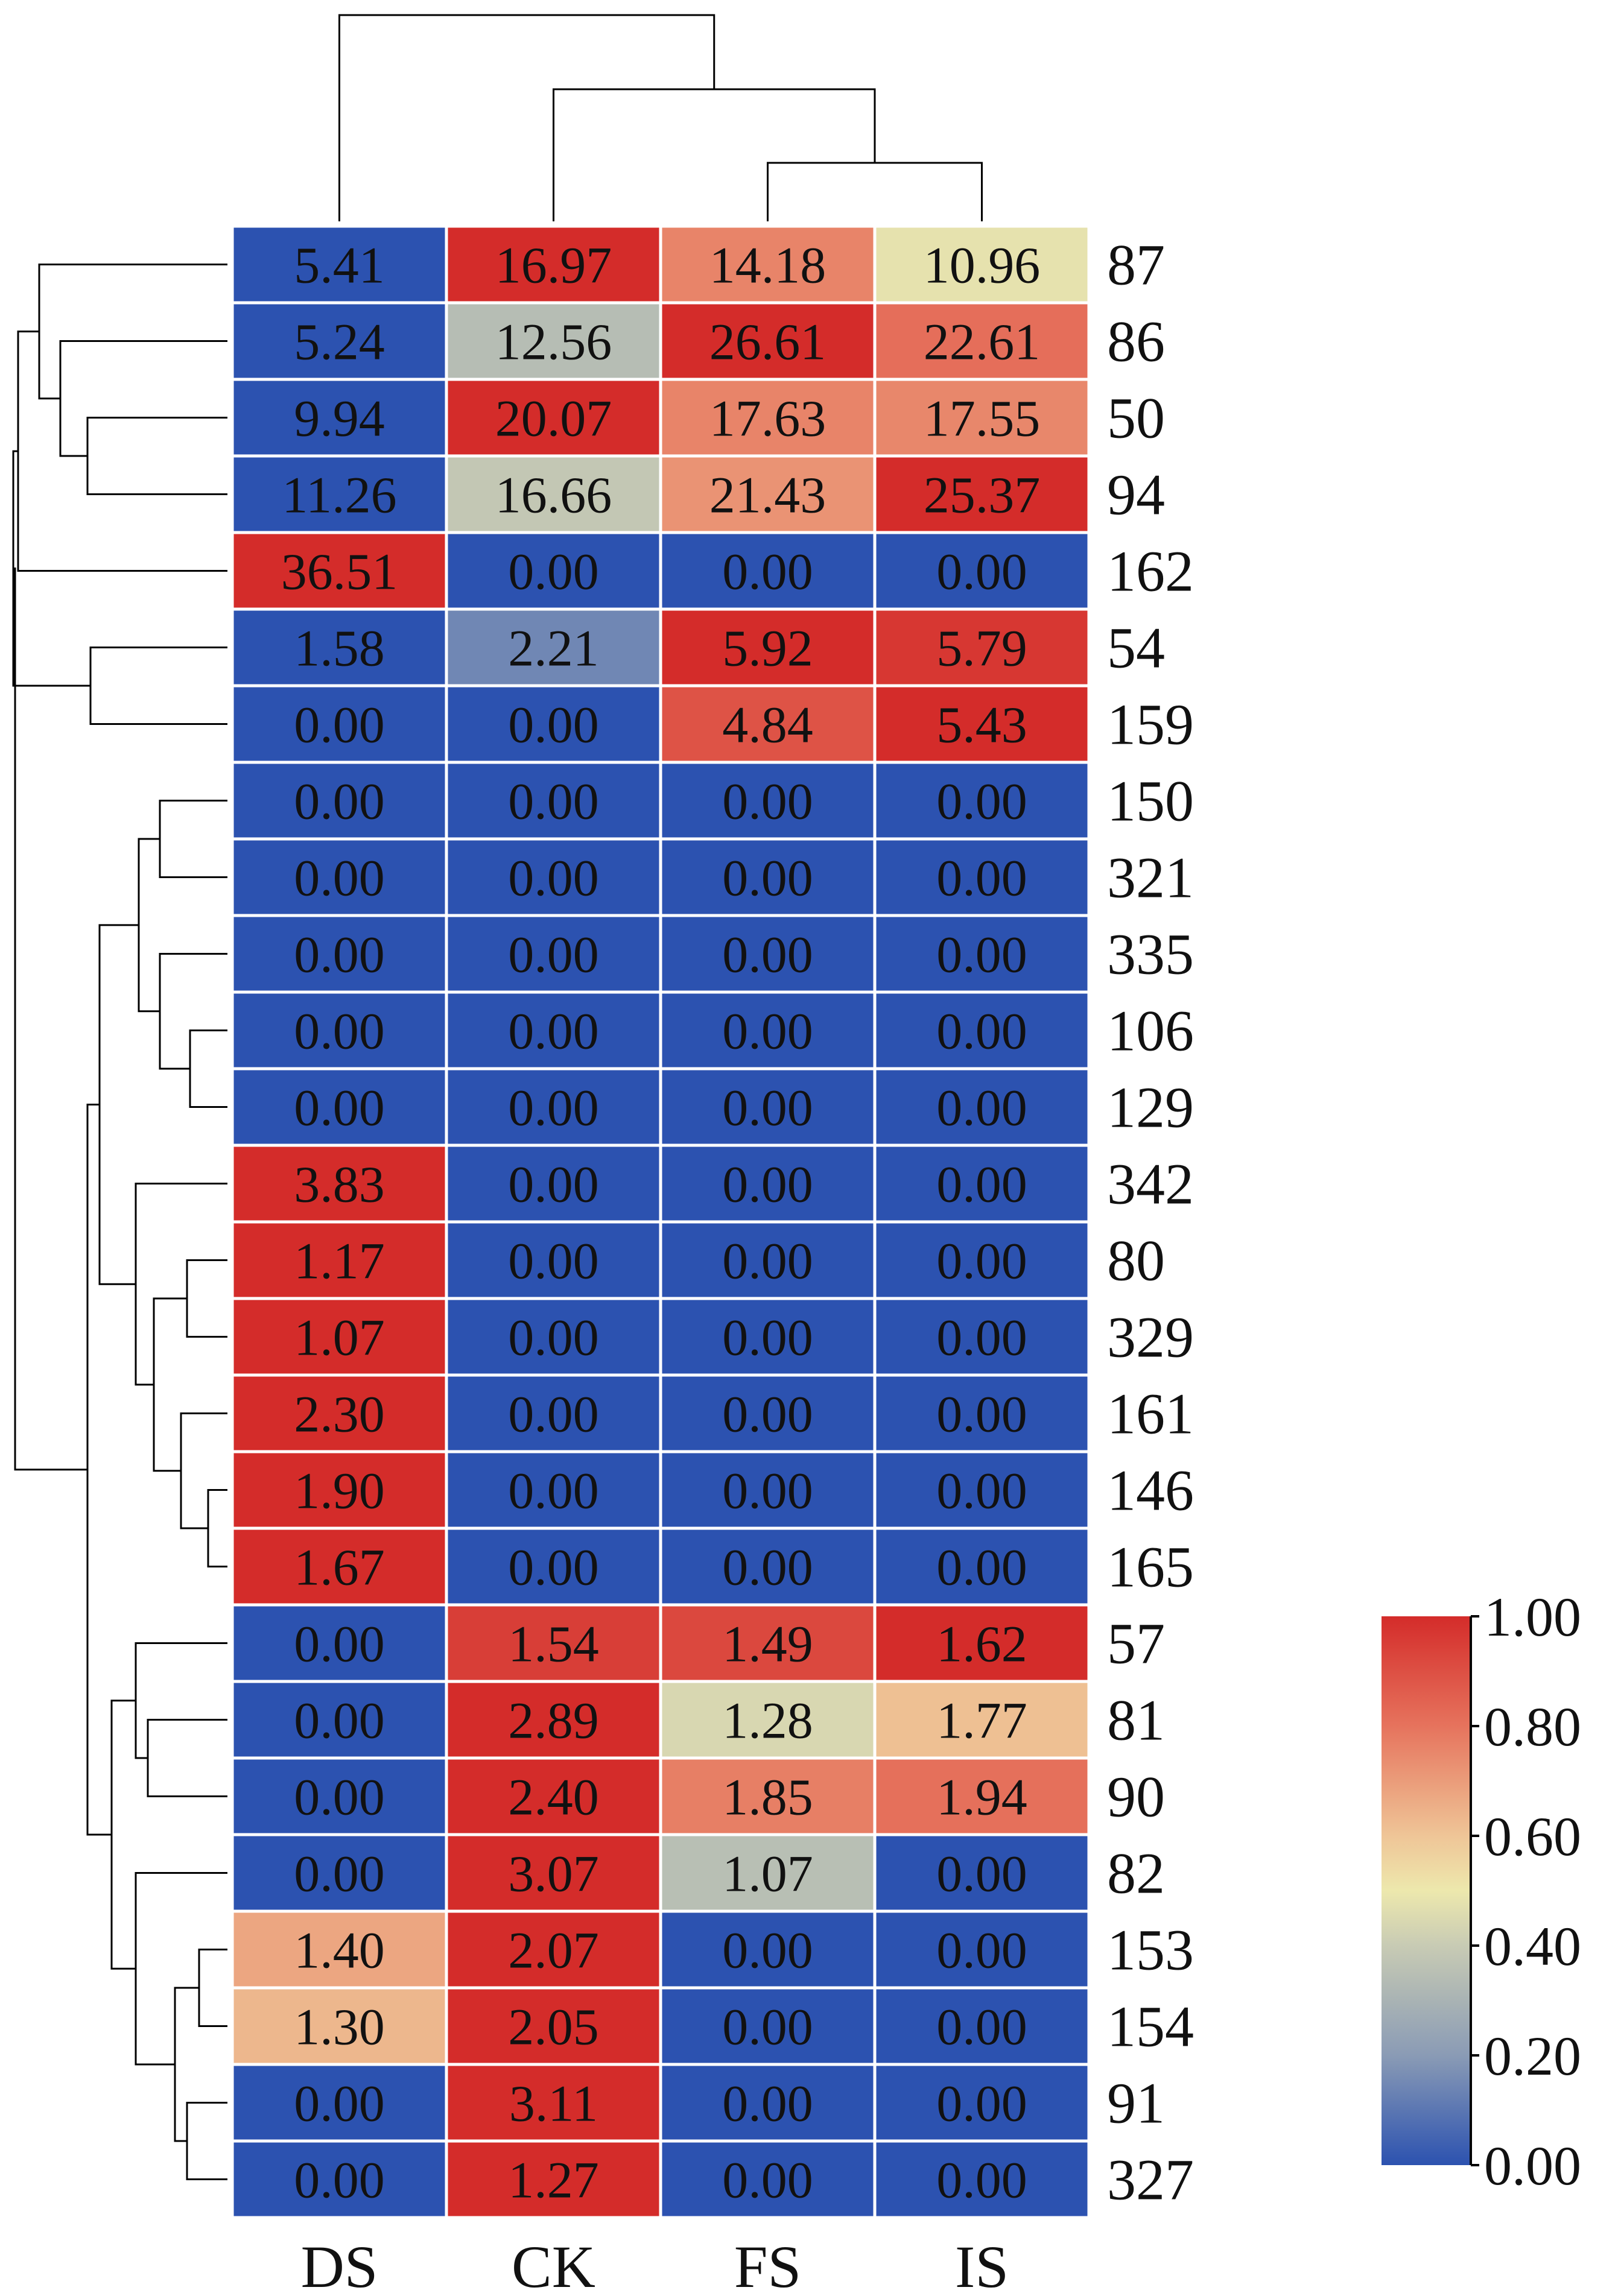  I want to click on column-dendrogram-link, so click(875, 191).